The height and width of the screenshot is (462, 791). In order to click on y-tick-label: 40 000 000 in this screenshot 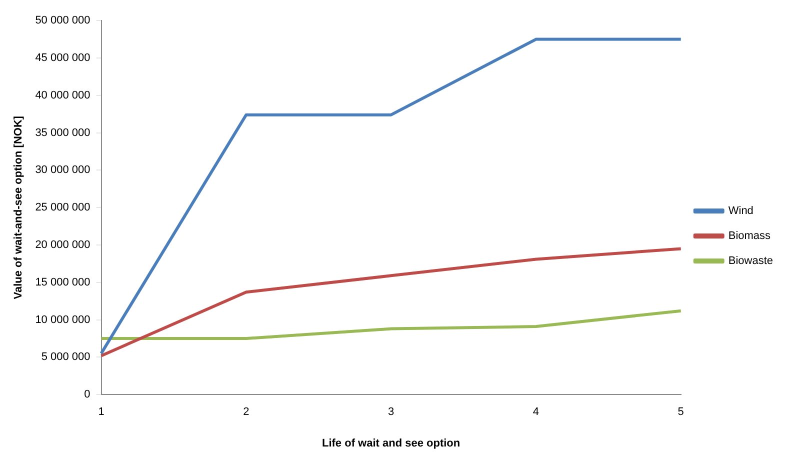, I will do `click(62, 95)`.